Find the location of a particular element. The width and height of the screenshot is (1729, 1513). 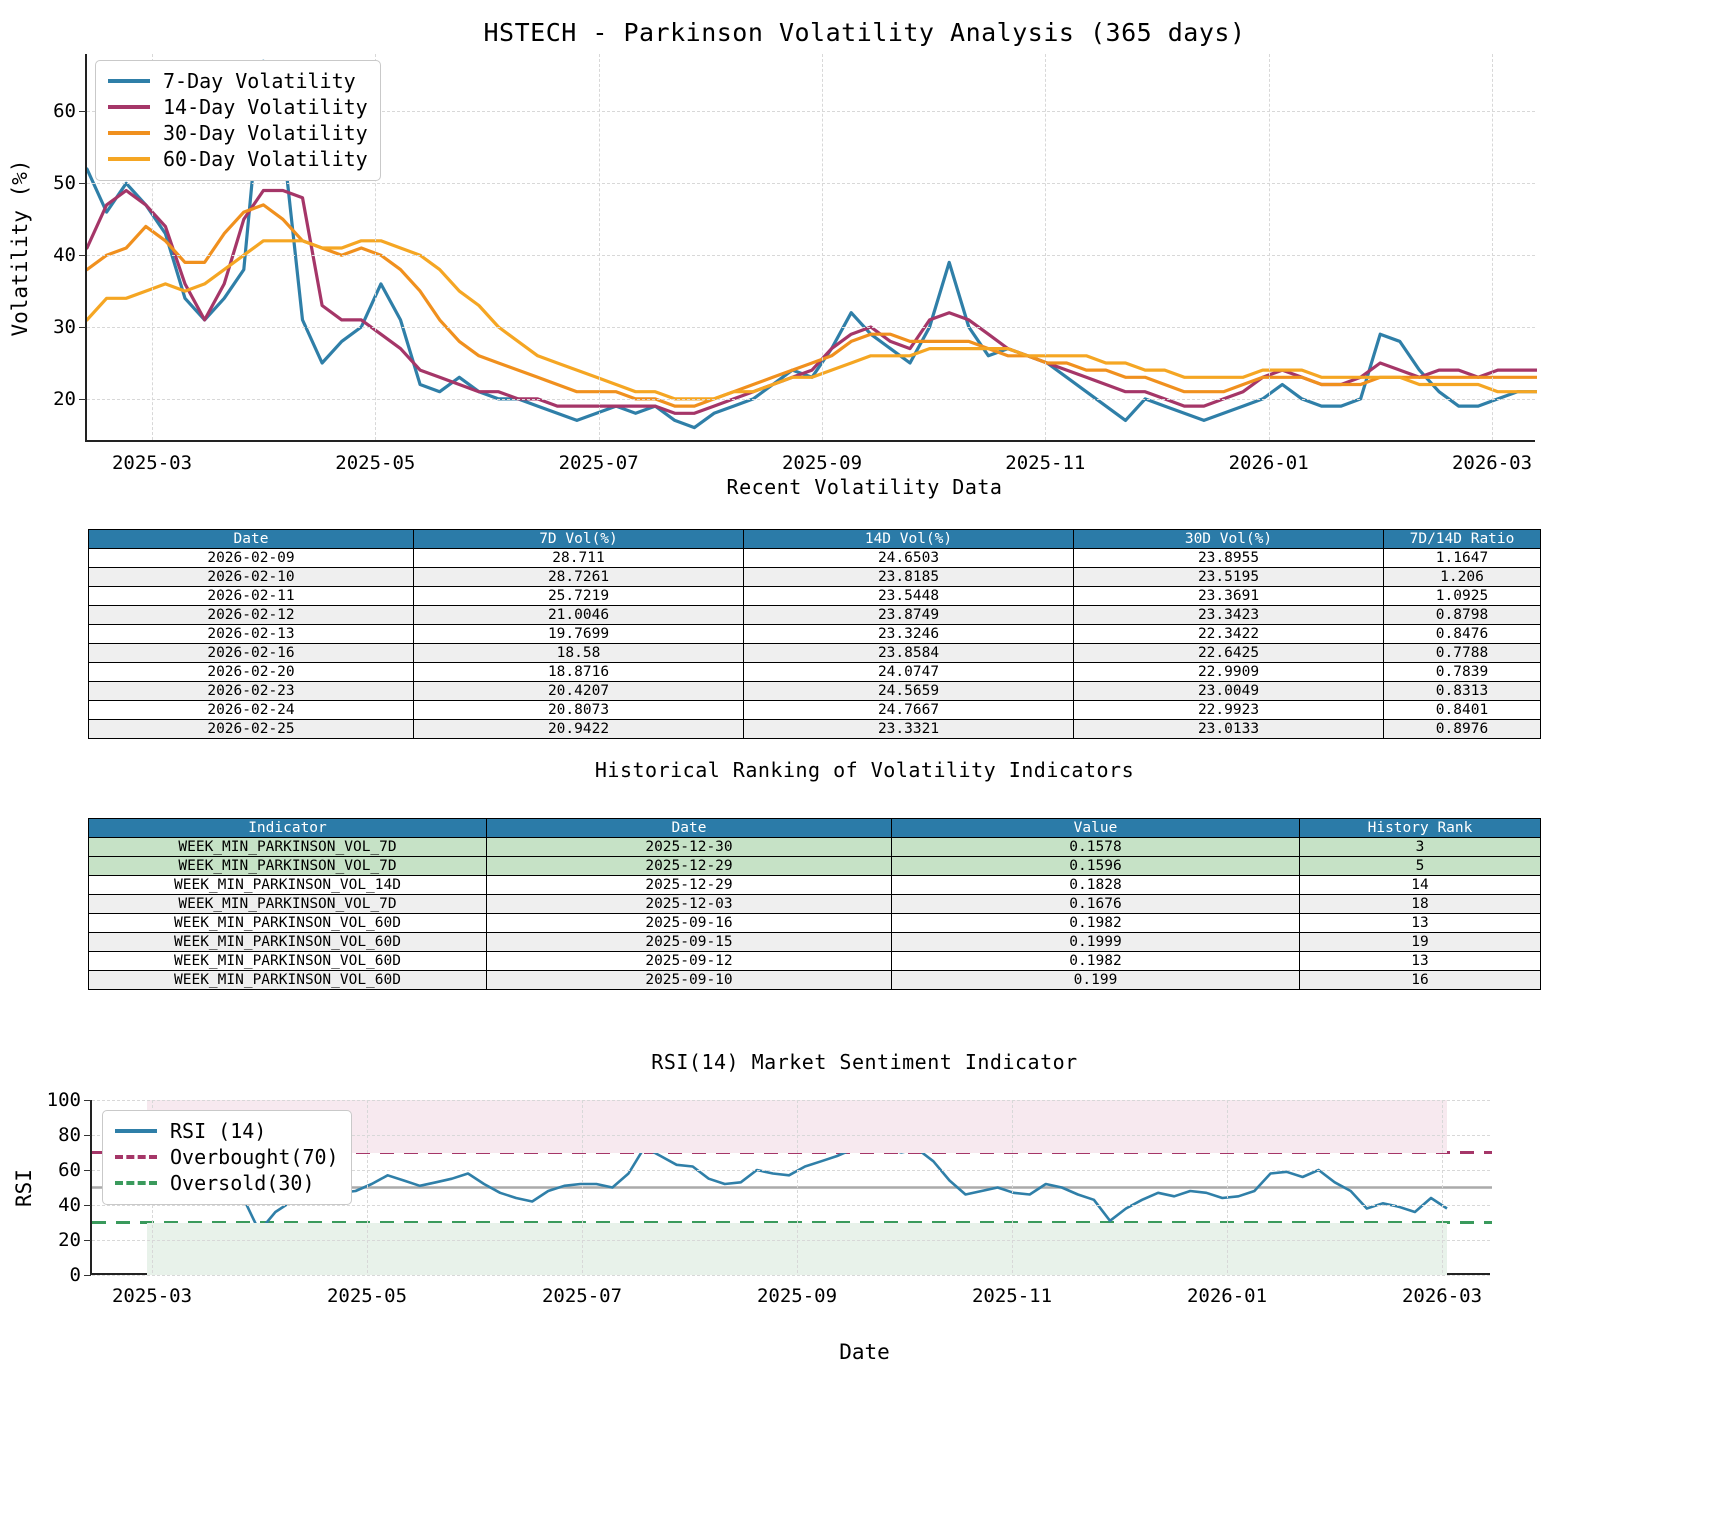

legend-item-label: 60-Day Volatility is located at coordinates (265, 159).